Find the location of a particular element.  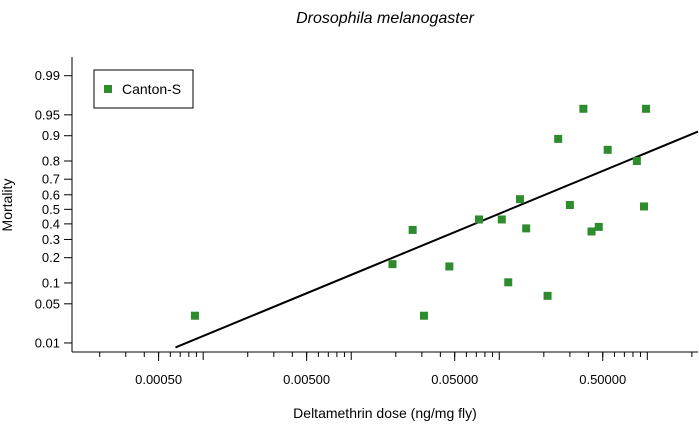

x-axis: 0.00050 0.00500 0.05000 0.50000 is located at coordinates (385, 369).